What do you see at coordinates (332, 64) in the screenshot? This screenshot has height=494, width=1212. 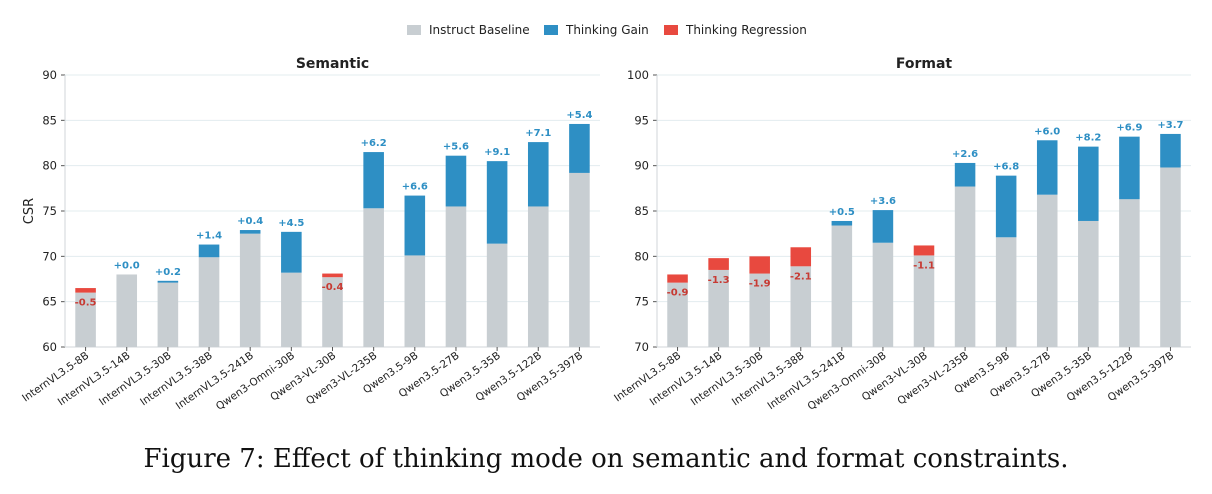 I see `chart-title: Semantic` at bounding box center [332, 64].